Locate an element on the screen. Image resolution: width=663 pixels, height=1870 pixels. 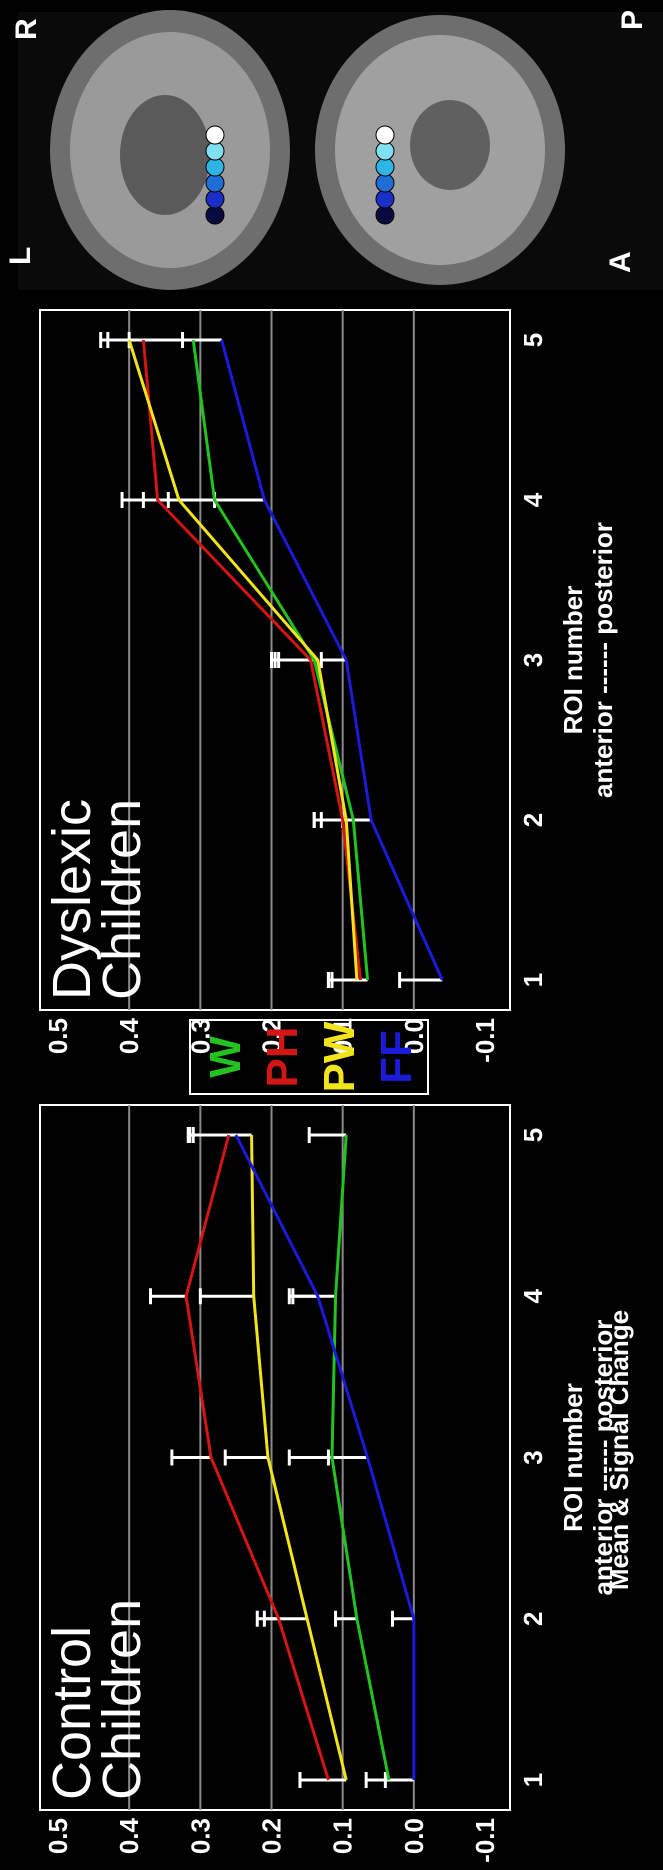
panel-title: Control is located at coordinates (72, 1713).